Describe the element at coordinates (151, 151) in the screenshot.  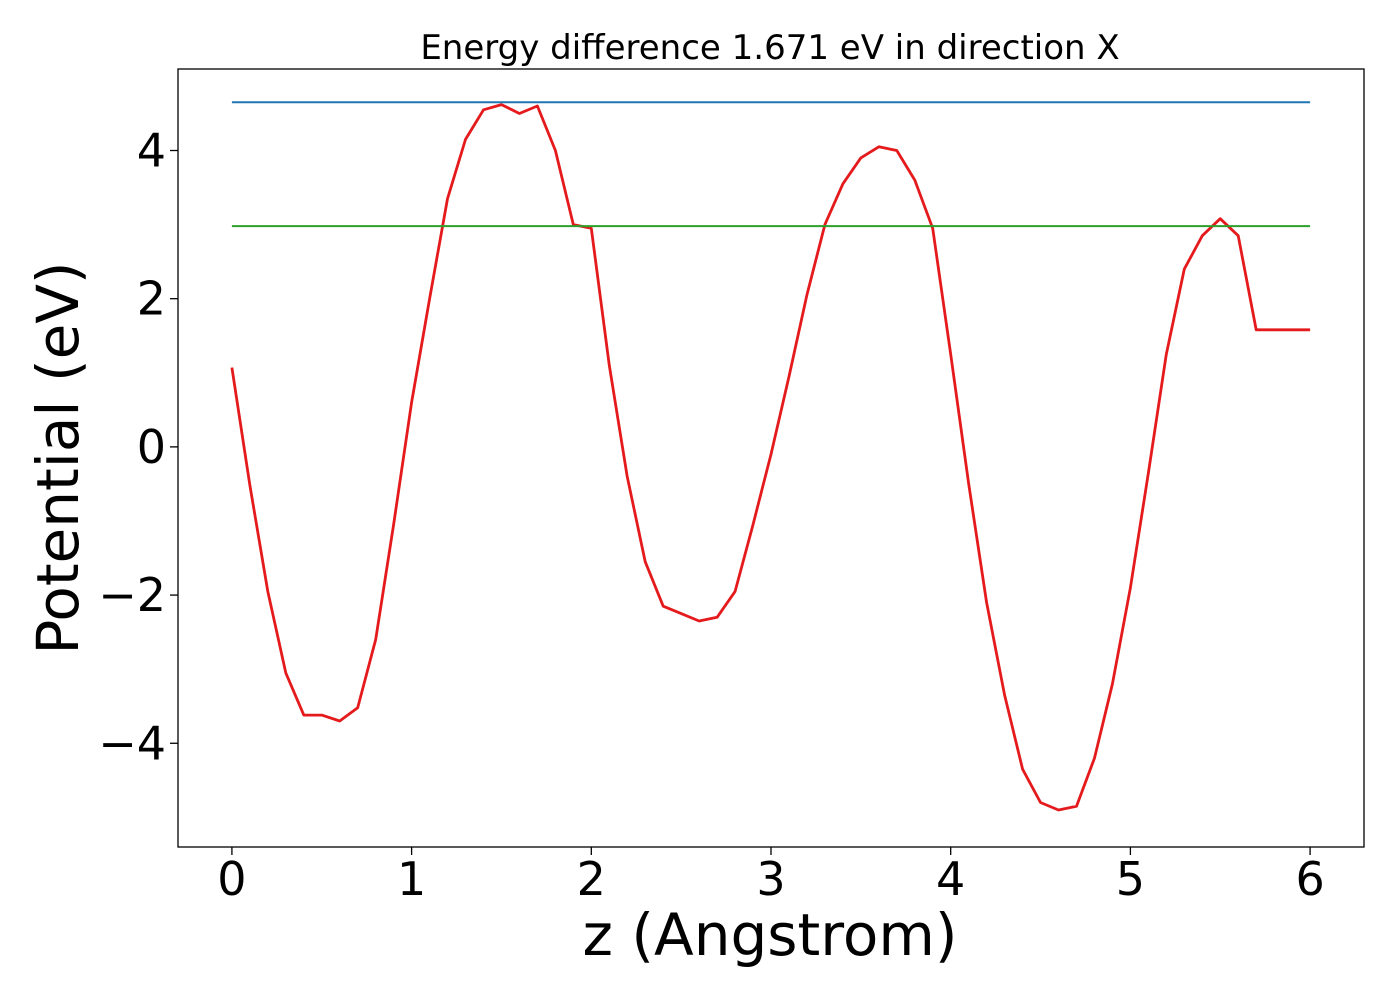
I see `y-tick-label: 4` at that location.